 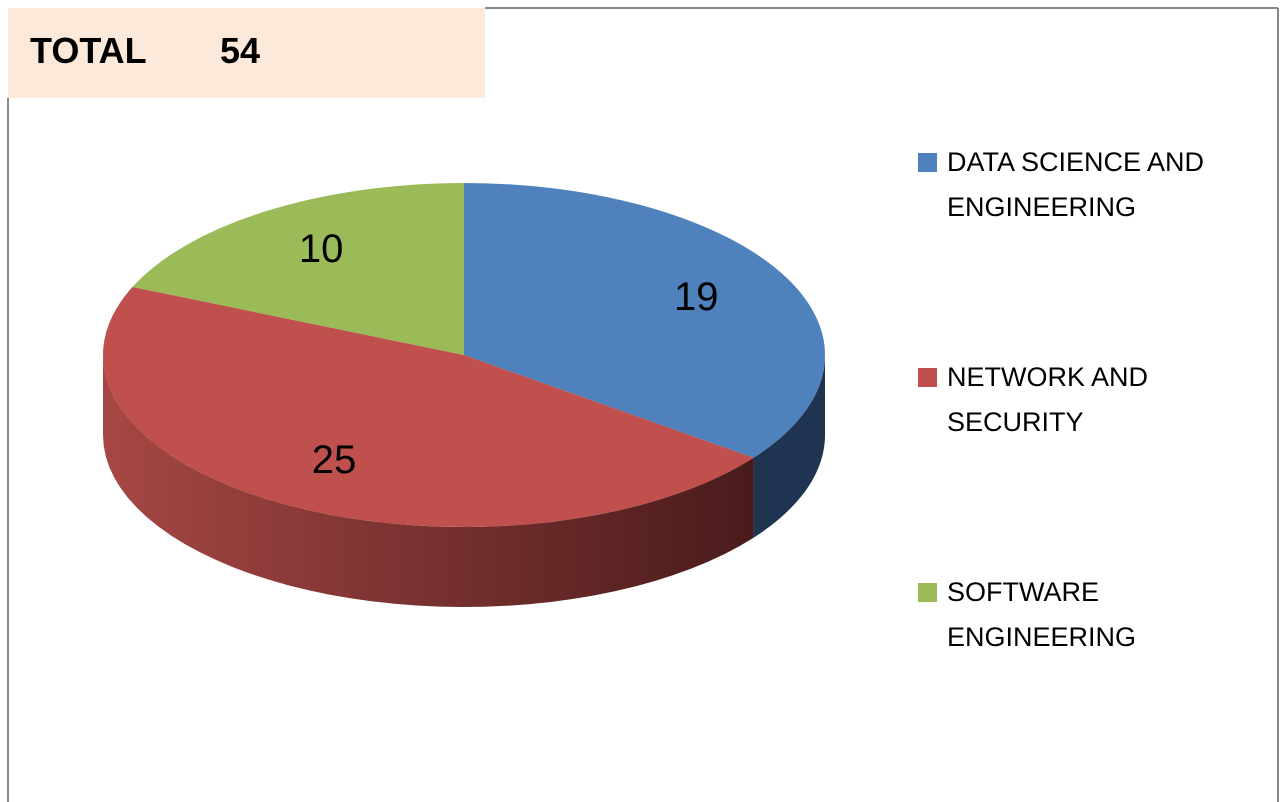 I want to click on data-label: 25, so click(x=334, y=460).